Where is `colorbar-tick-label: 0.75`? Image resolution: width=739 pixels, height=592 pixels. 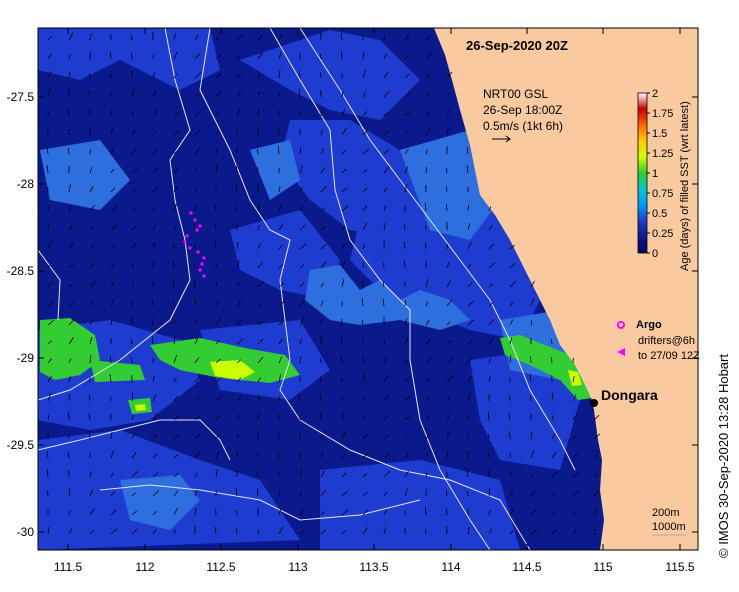 colorbar-tick-label: 0.75 is located at coordinates (662, 194).